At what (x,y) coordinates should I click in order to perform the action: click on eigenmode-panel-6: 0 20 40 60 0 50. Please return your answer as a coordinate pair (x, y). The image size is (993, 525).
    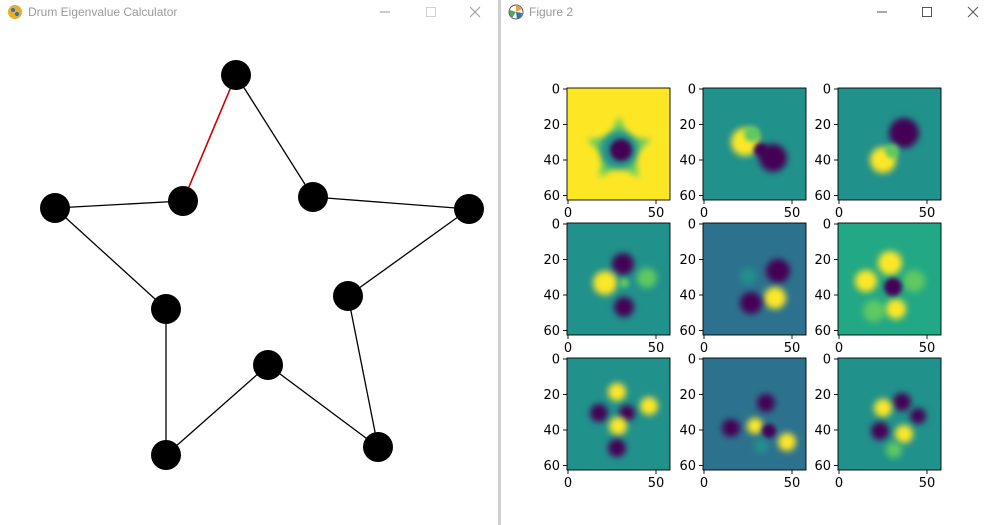
    Looking at the image, I should click on (878, 287).